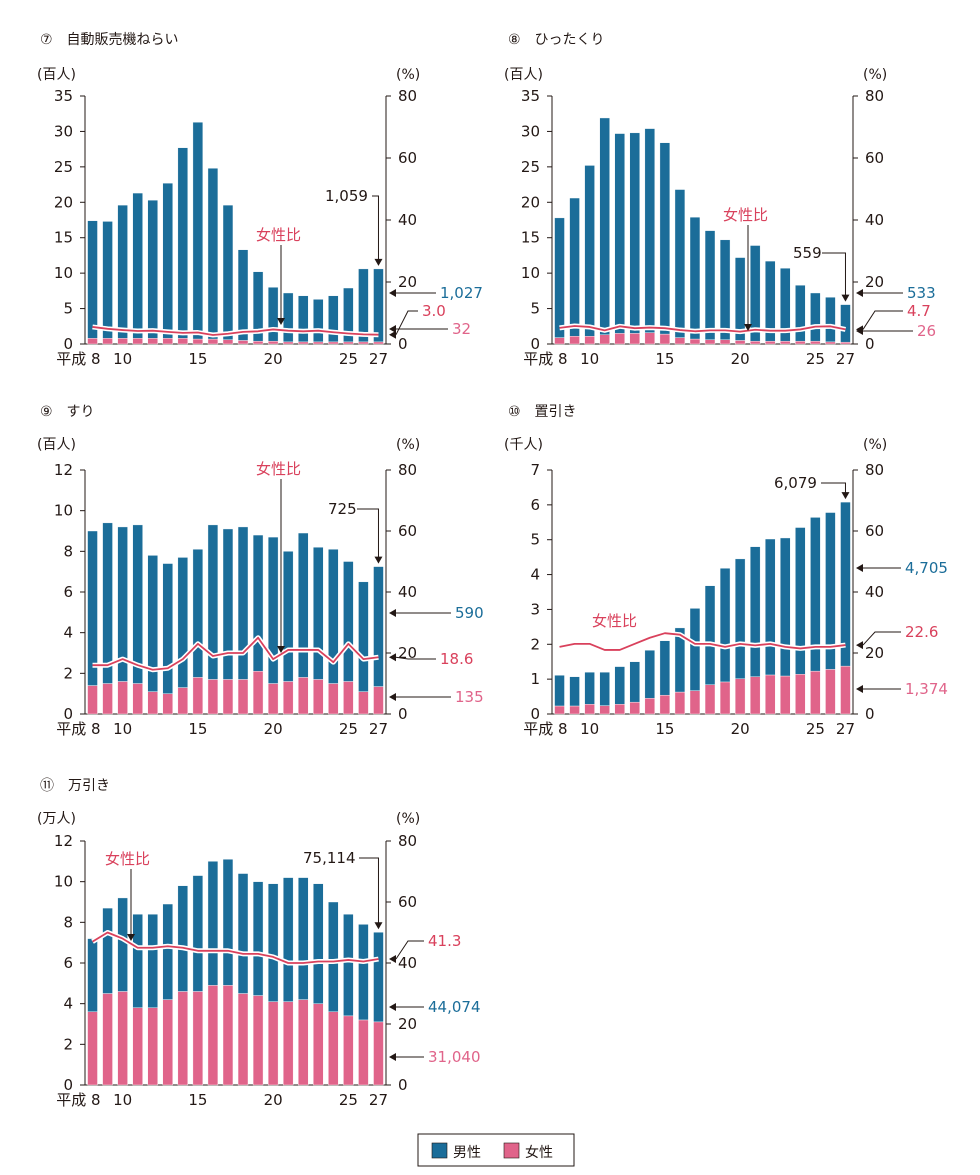  What do you see at coordinates (392, 657) in the screenshot?
I see `annotation-ratio-arrow` at bounding box center [392, 657].